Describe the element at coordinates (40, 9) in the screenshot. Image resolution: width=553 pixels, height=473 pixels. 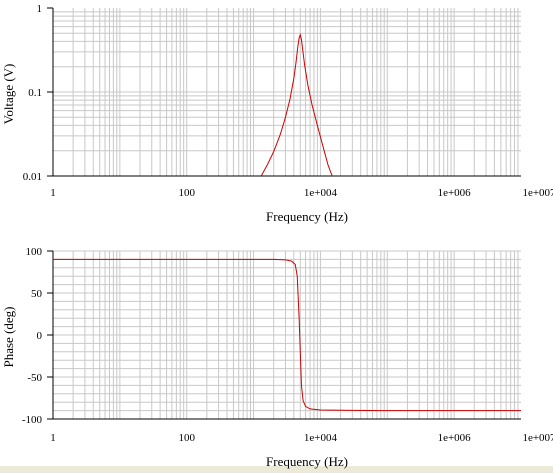
I see `y-tick-label: 1` at that location.